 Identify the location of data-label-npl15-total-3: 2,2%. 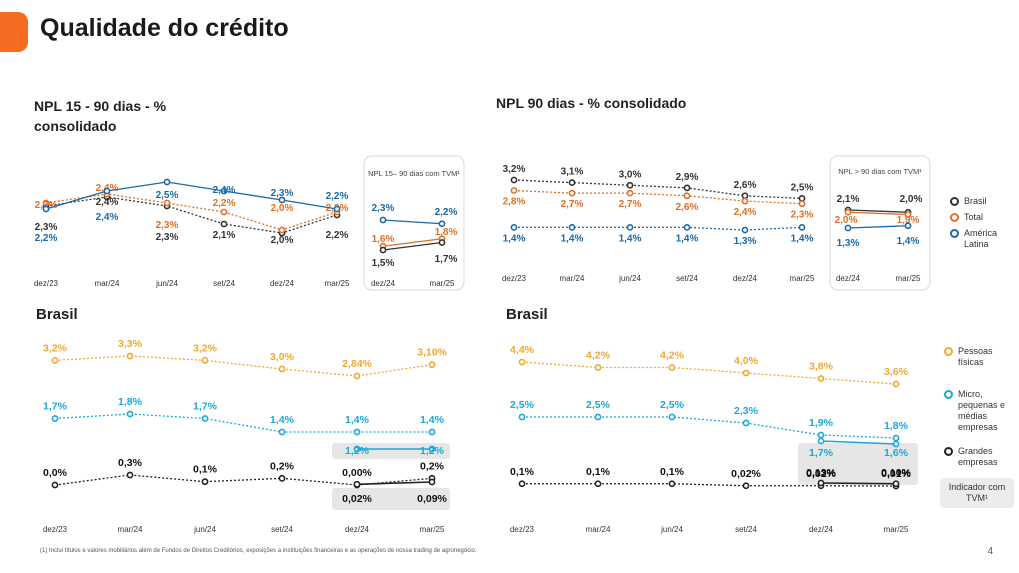
(224, 203).